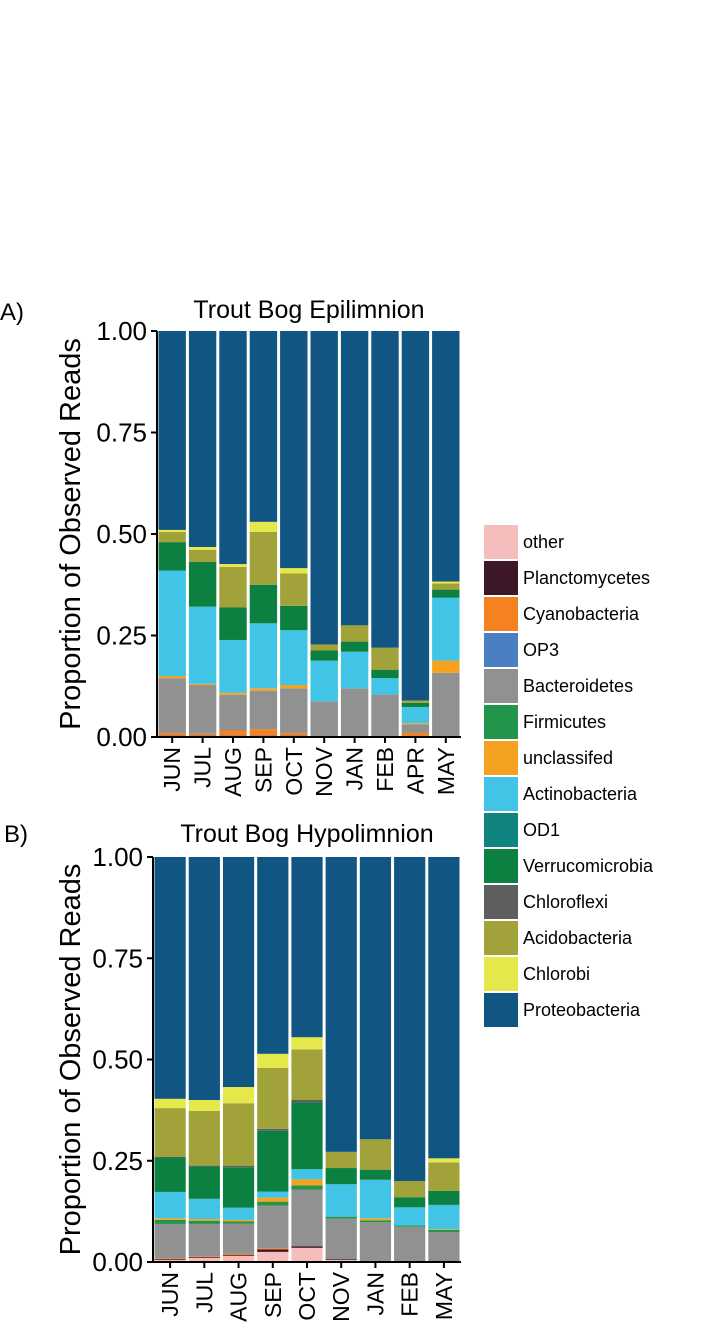 This screenshot has width=717, height=1338. I want to click on legend-item-op3: OP3, so click(521, 650).